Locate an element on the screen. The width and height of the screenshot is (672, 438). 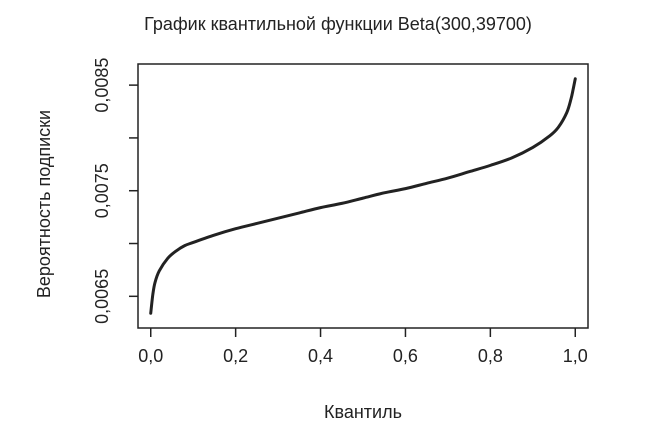
x-axis-label: Квантиль is located at coordinates (363, 412).